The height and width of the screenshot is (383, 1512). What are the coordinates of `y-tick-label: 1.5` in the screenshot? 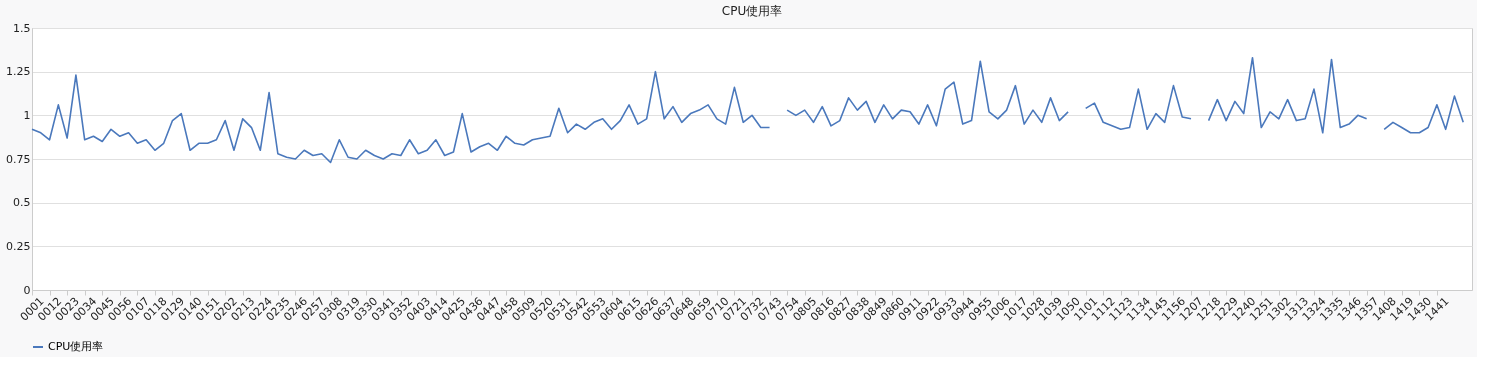 It's located at (22, 28).